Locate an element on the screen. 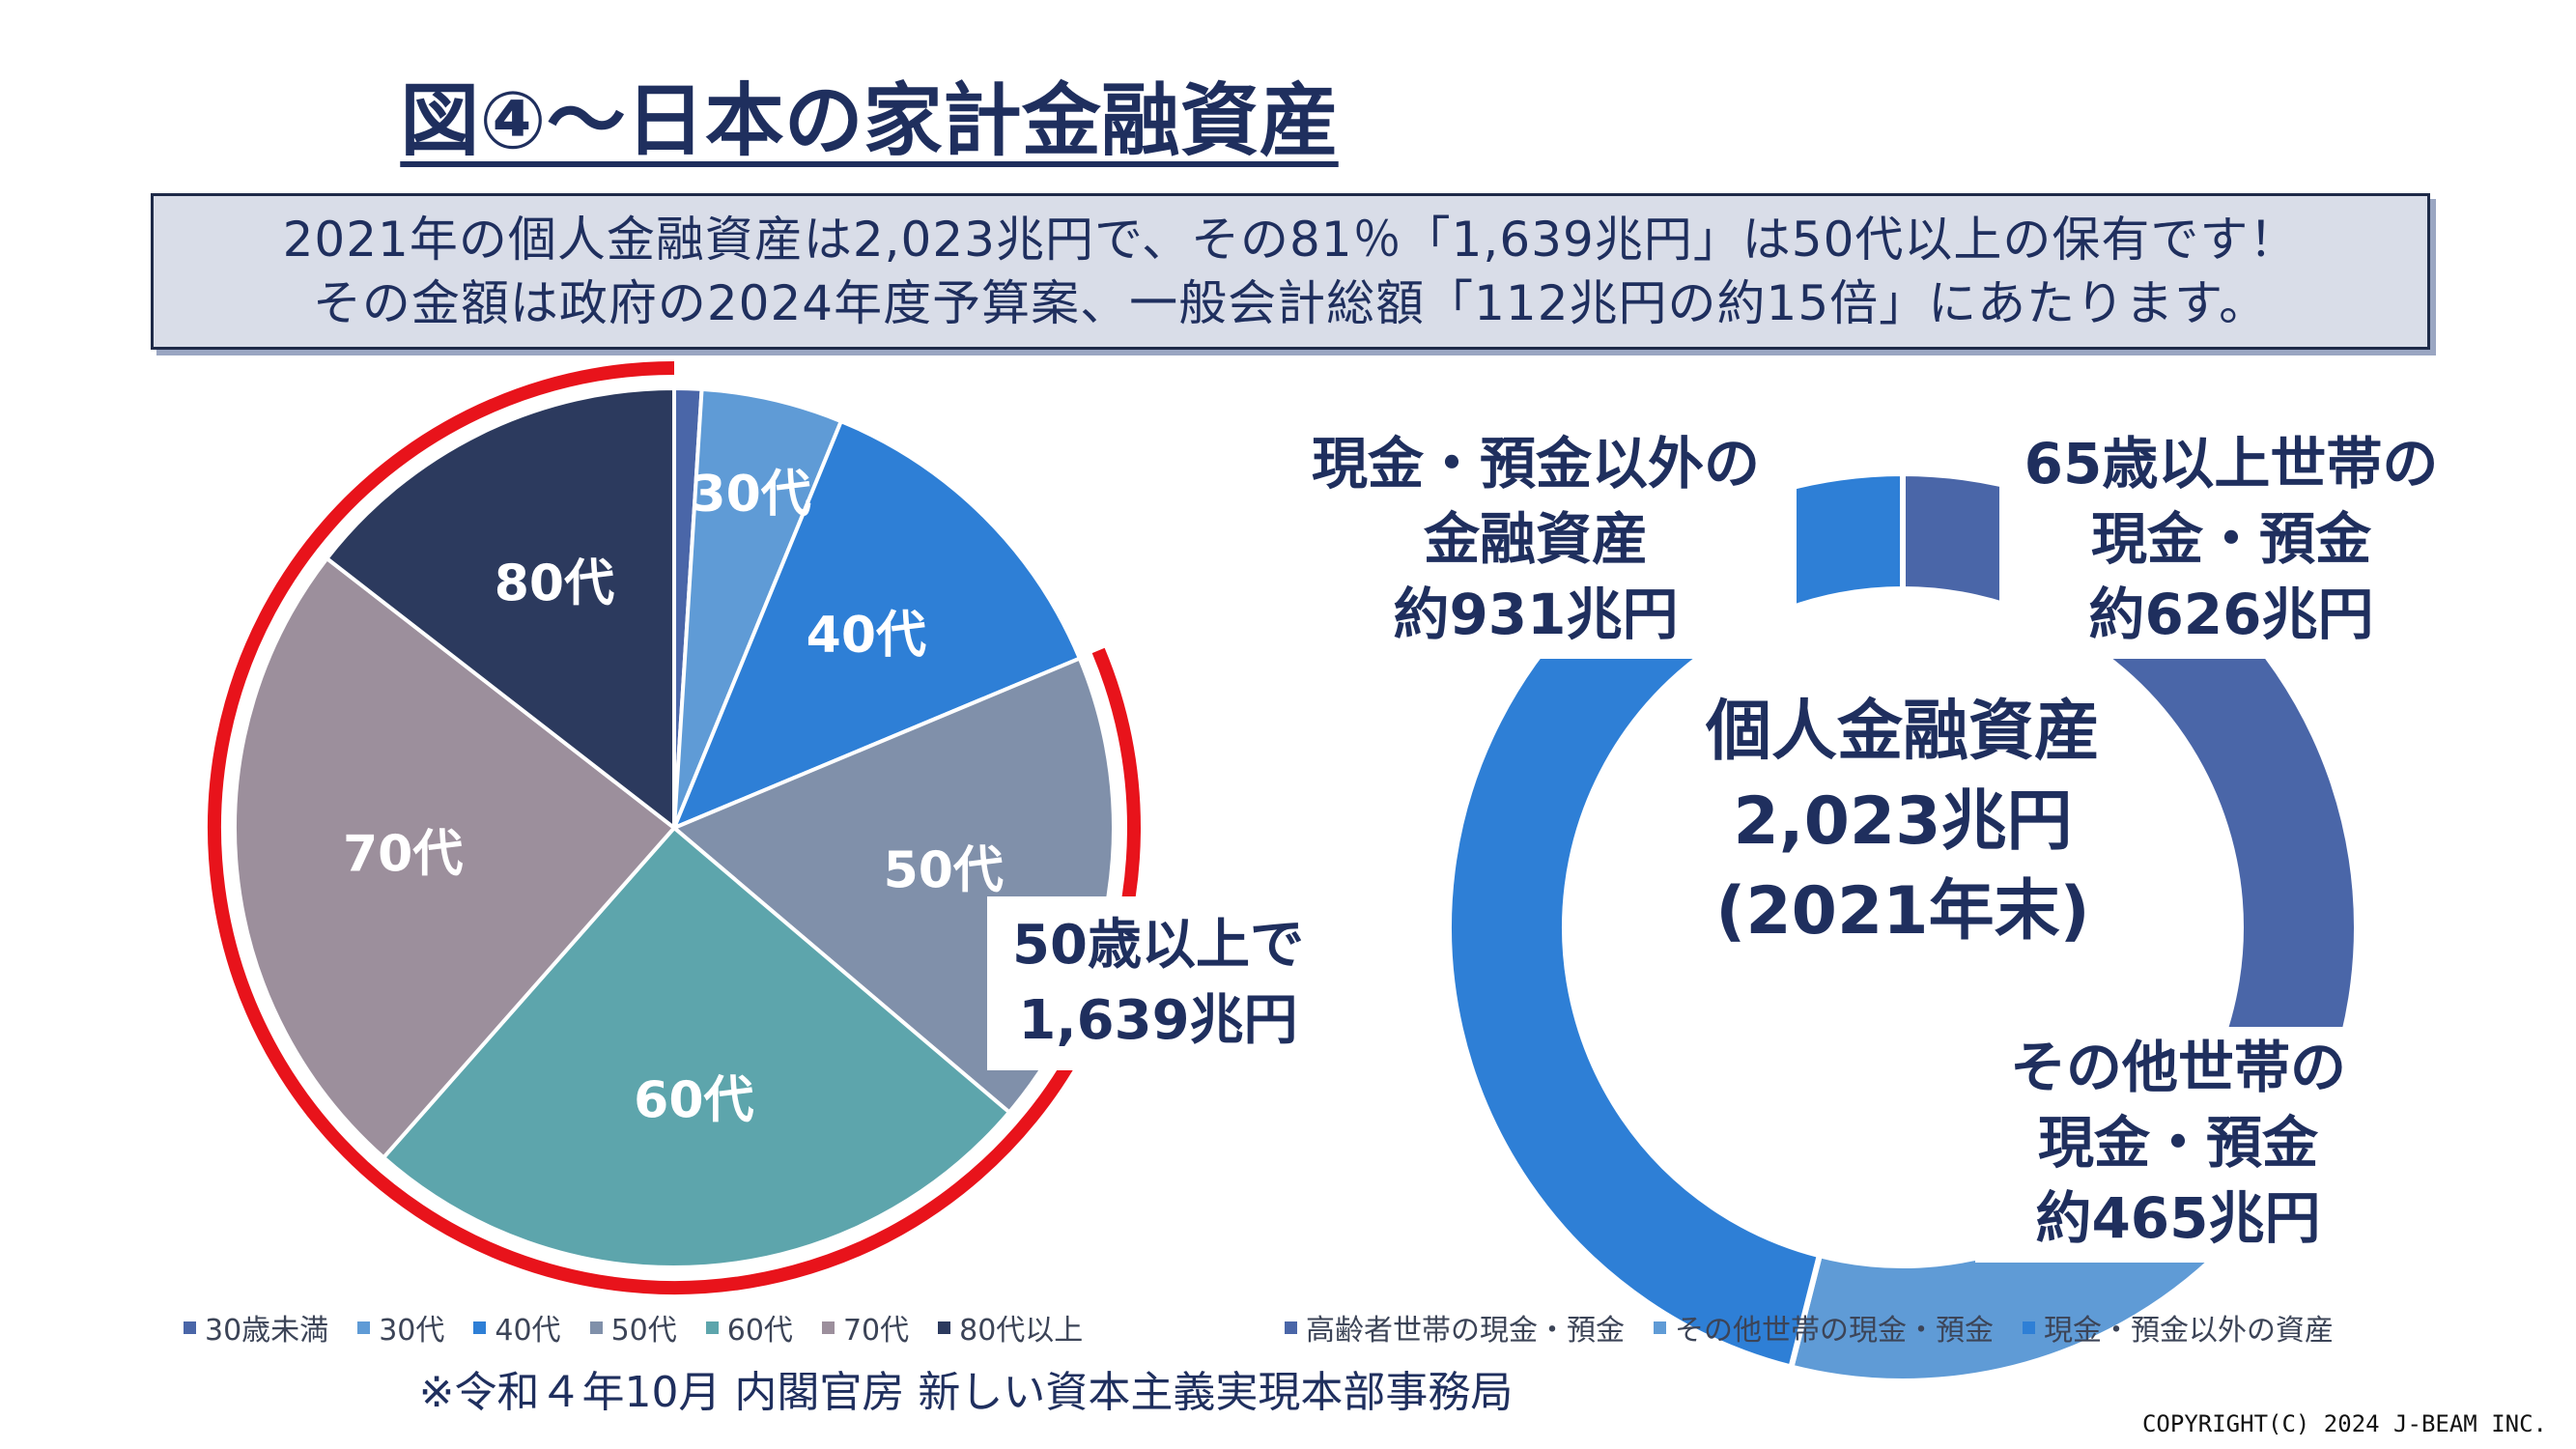 The width and height of the screenshot is (2576, 1449). donut-center-label: 個人金融資産 is located at coordinates (1902, 732).